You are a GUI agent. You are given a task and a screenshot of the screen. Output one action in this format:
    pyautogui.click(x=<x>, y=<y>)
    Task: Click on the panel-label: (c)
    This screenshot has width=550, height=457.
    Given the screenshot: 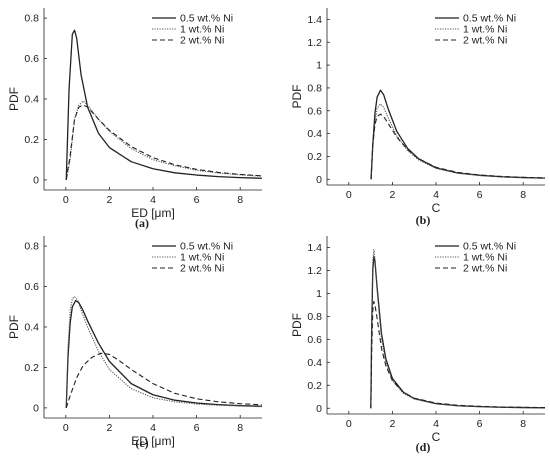 What is the action you would take?
    pyautogui.click(x=141, y=443)
    